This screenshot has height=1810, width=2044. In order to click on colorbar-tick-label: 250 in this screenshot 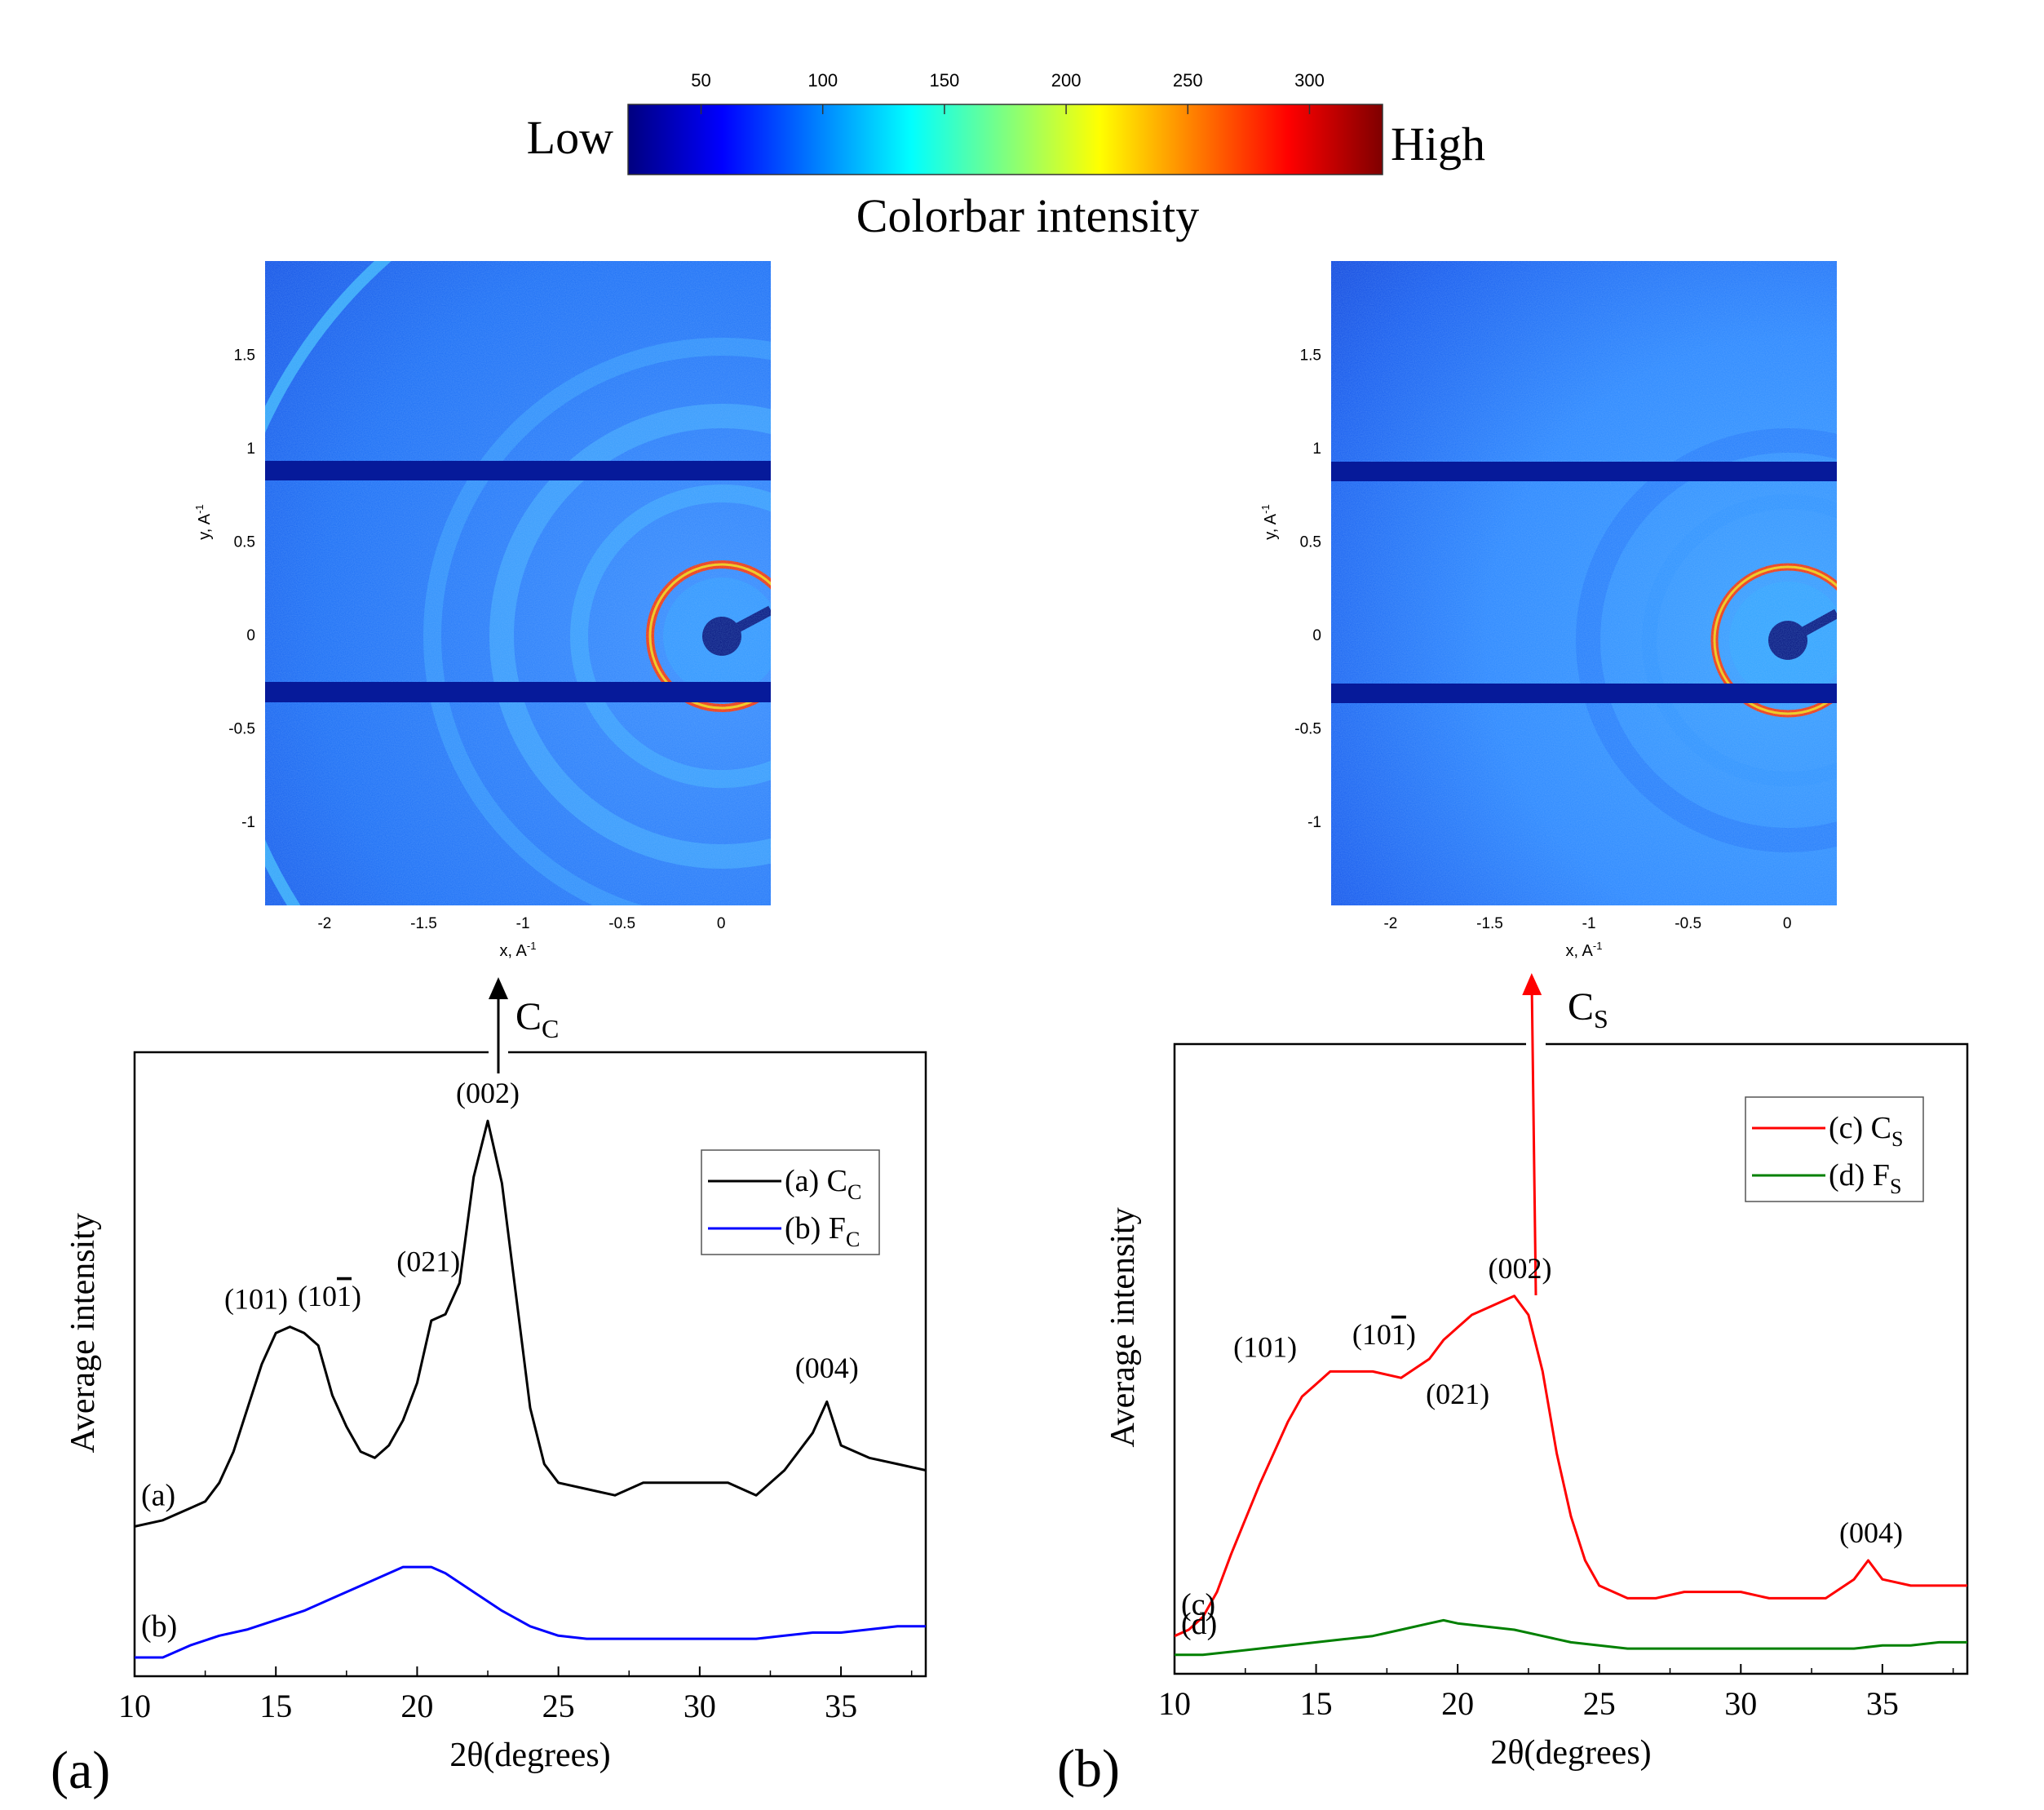, I will do `click(1188, 80)`.